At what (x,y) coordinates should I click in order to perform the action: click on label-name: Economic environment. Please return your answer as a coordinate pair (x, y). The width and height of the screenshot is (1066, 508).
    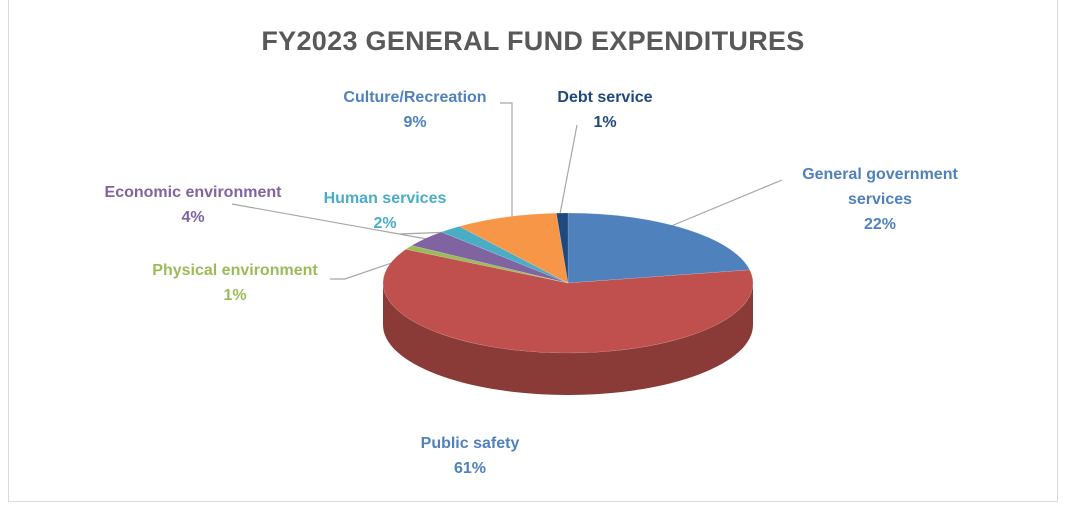
    Looking at the image, I should click on (193, 192).